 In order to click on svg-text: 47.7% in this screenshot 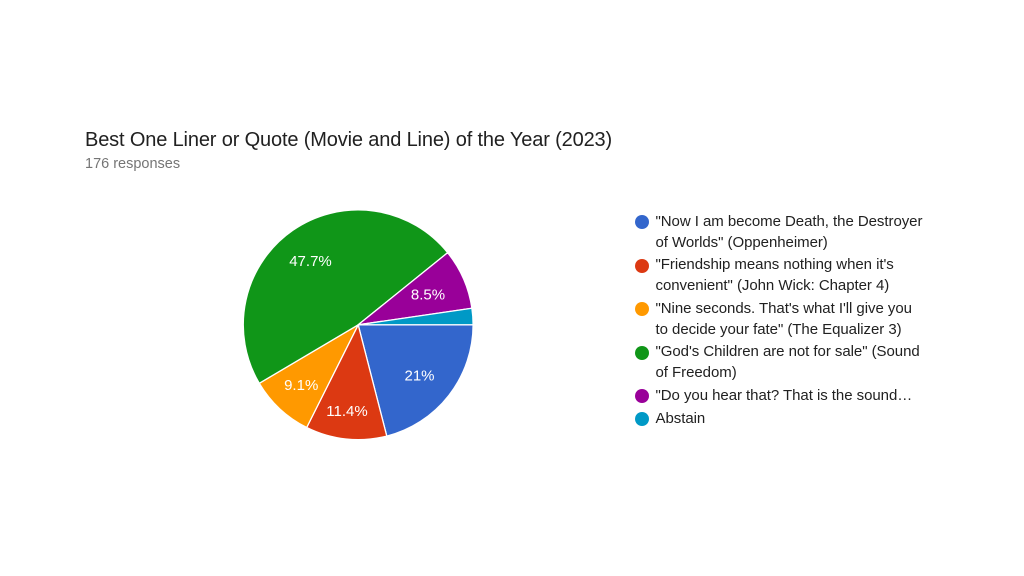, I will do `click(310, 261)`.